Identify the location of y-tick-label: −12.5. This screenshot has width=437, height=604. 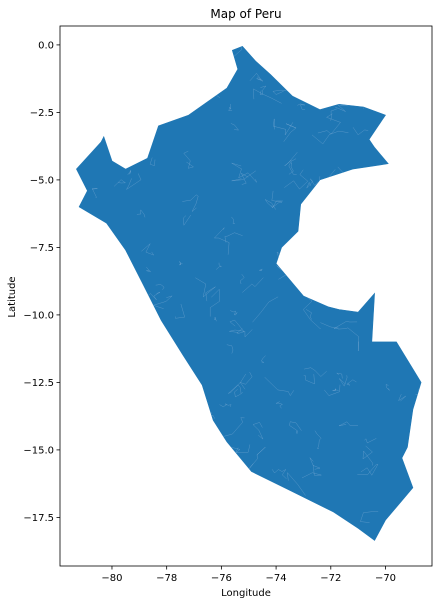
(38, 383).